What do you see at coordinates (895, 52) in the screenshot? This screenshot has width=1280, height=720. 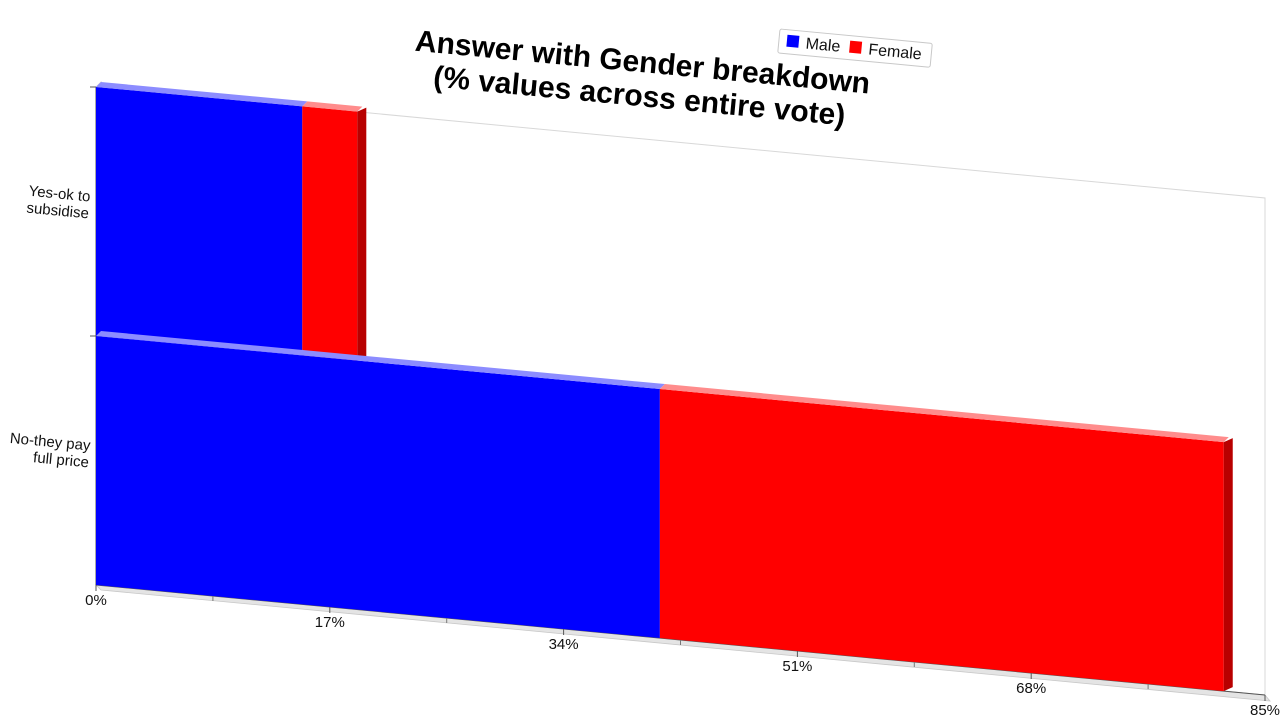 I see `legend-label-female: Female` at bounding box center [895, 52].